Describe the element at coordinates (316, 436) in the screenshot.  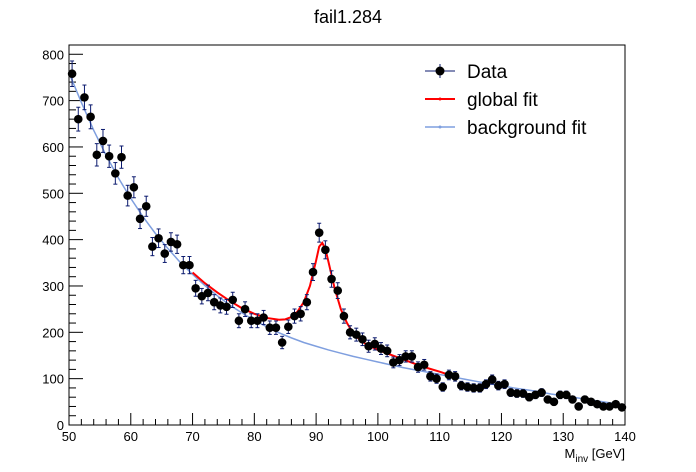
I see `x-tick-label: 90` at that location.